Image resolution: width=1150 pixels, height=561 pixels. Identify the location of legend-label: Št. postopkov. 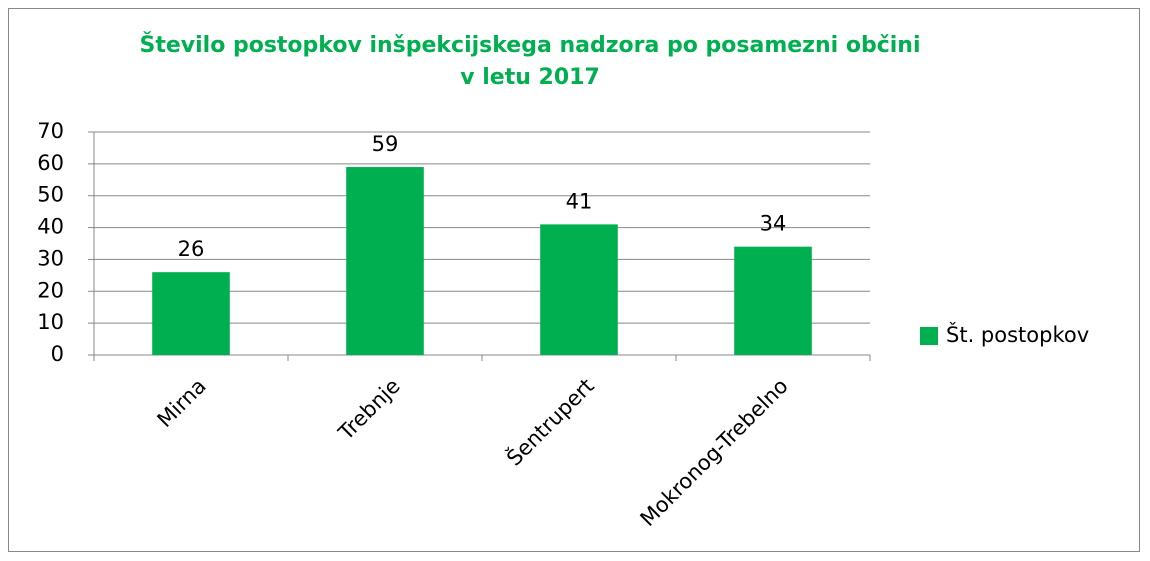
(1017, 334).